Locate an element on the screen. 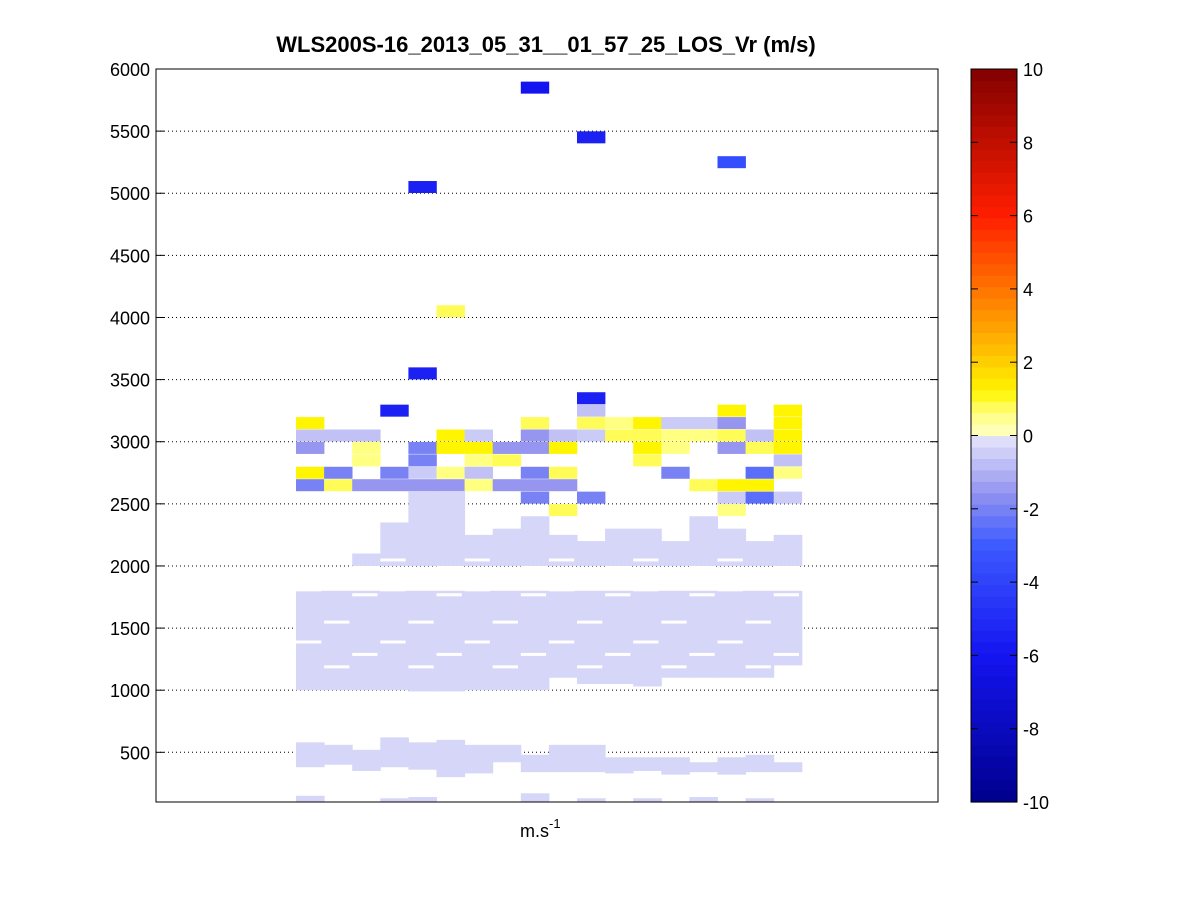  colorbar-tick-label: 8 is located at coordinates (1028, 143).